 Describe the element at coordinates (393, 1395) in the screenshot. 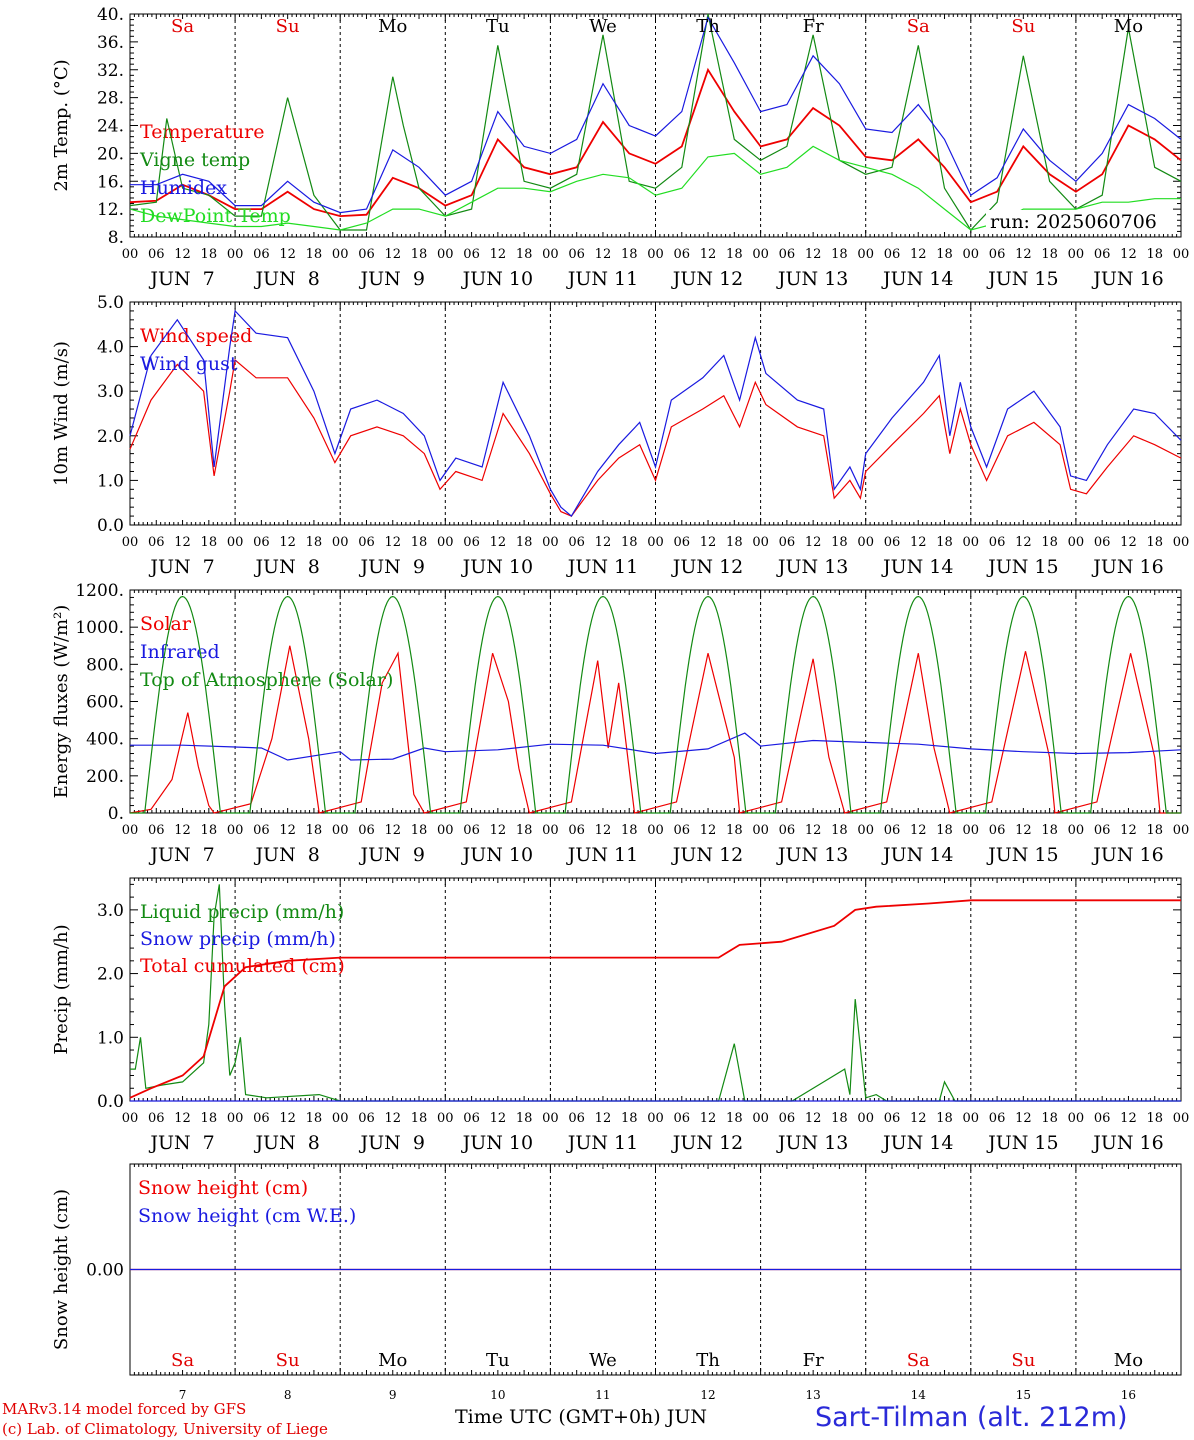

I see `day-number-label: 9` at that location.